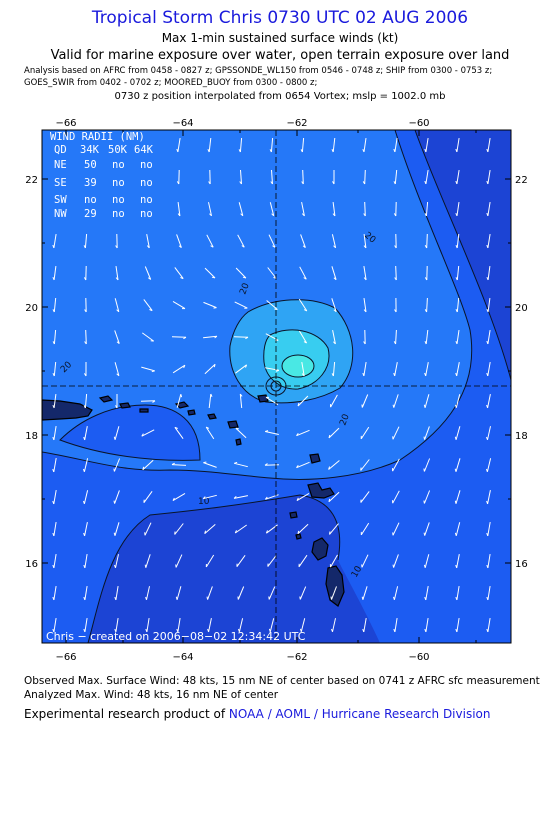 The image size is (560, 815). I want to click on guadeloupe, so click(321, 490).